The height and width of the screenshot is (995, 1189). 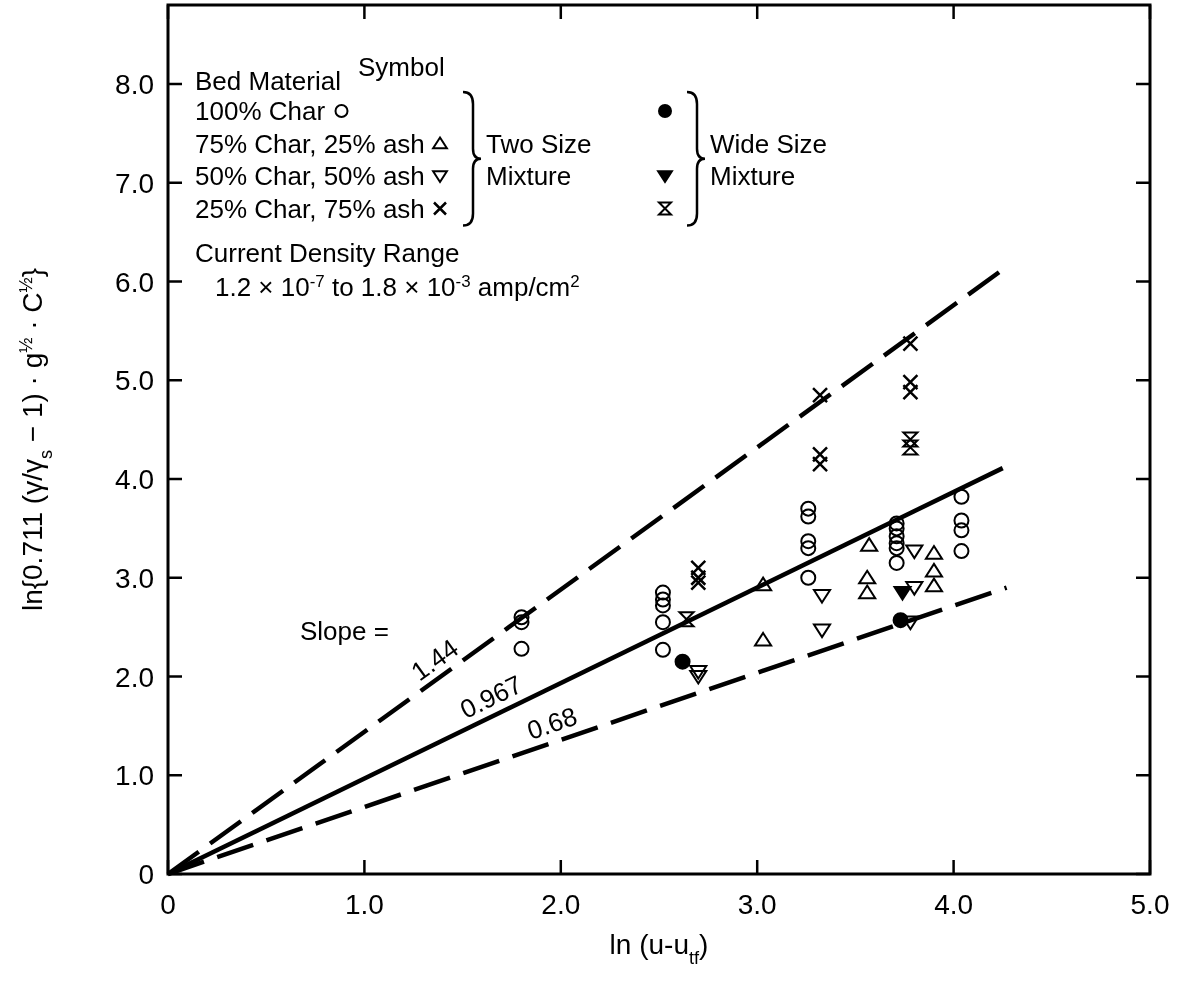 What do you see at coordinates (260, 111) in the screenshot?
I see `legend-label: 100% Char` at bounding box center [260, 111].